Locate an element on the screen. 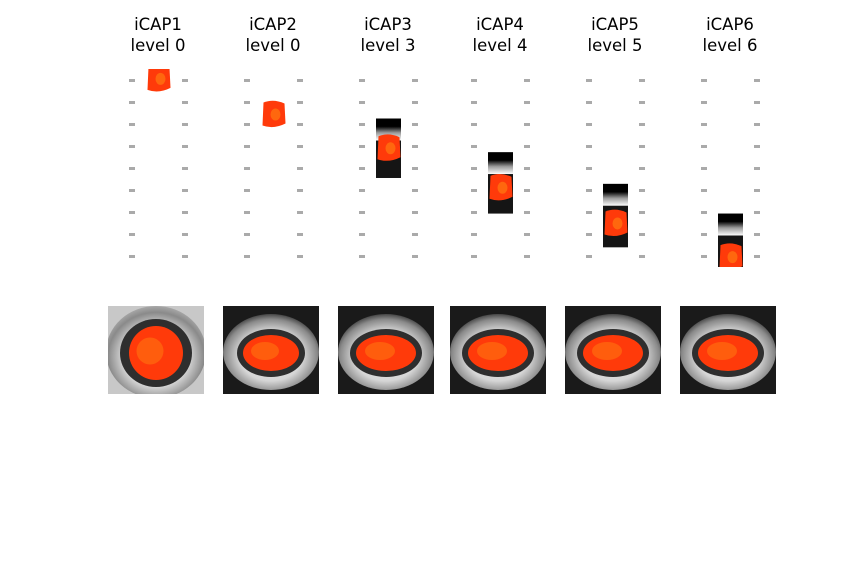 This screenshot has height=576, width=864. icap3-title: iCAP3 level 3 is located at coordinates (388, 35).